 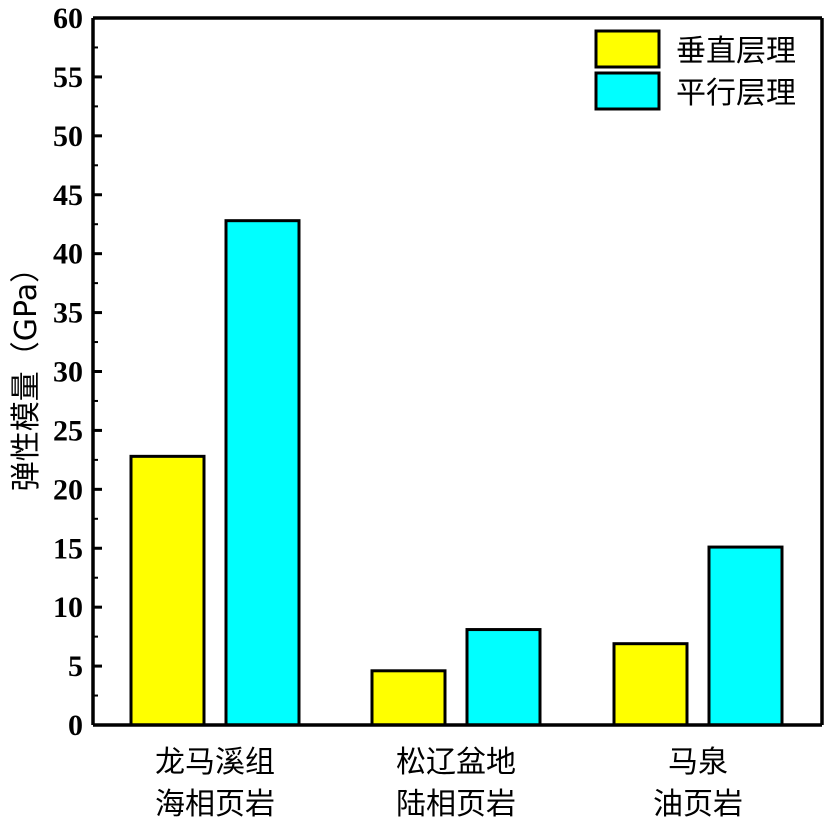 What do you see at coordinates (698, 762) in the screenshot?
I see `x-category-label: 马泉` at bounding box center [698, 762].